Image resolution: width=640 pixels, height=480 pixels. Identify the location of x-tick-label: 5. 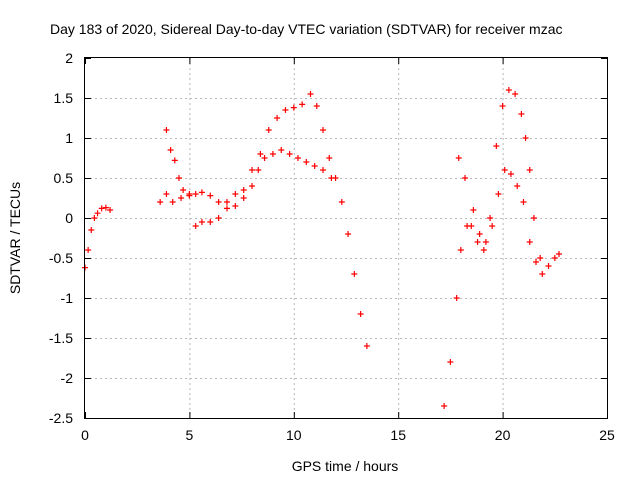
(190, 435).